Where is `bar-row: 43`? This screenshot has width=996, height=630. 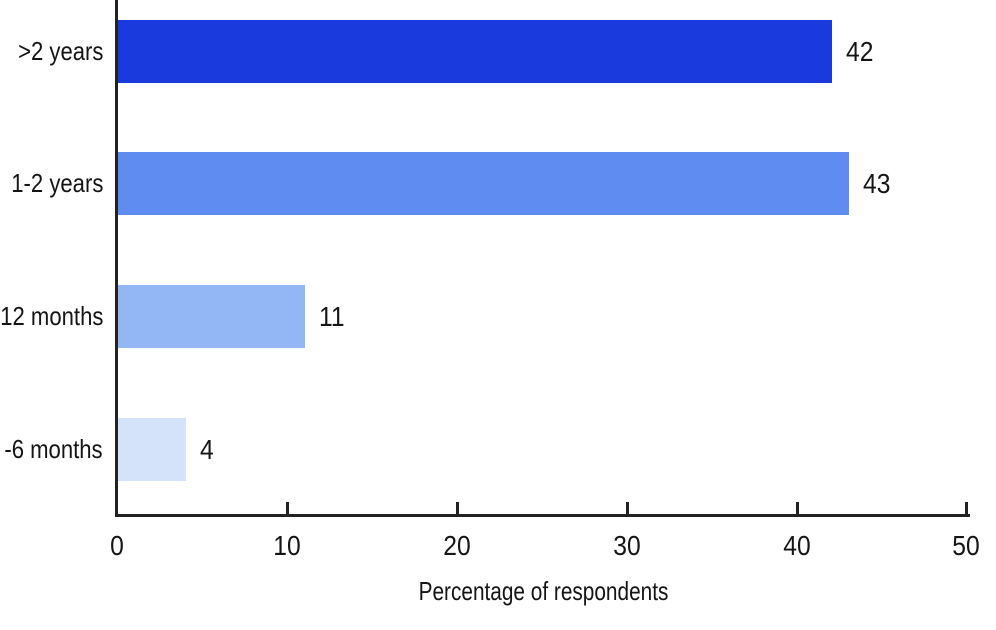
bar-row: 43 is located at coordinates (506, 183).